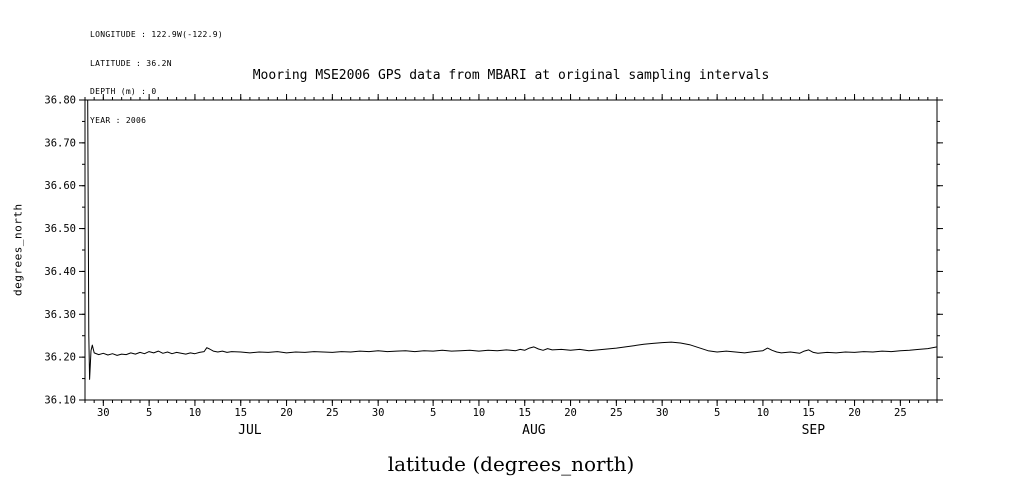  Describe the element at coordinates (250, 430) in the screenshot. I see `month-label: JUL` at that location.